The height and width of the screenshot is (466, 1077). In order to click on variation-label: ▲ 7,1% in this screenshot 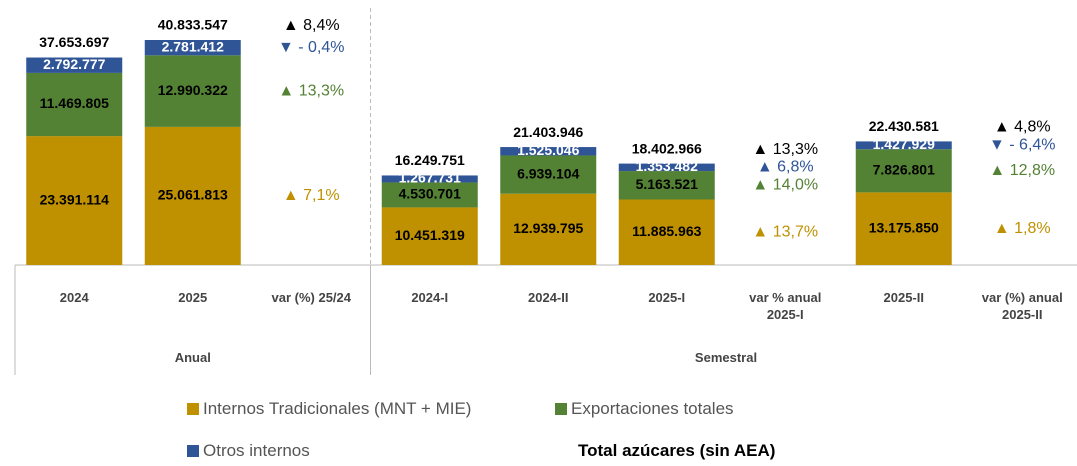, I will do `click(311, 195)`.